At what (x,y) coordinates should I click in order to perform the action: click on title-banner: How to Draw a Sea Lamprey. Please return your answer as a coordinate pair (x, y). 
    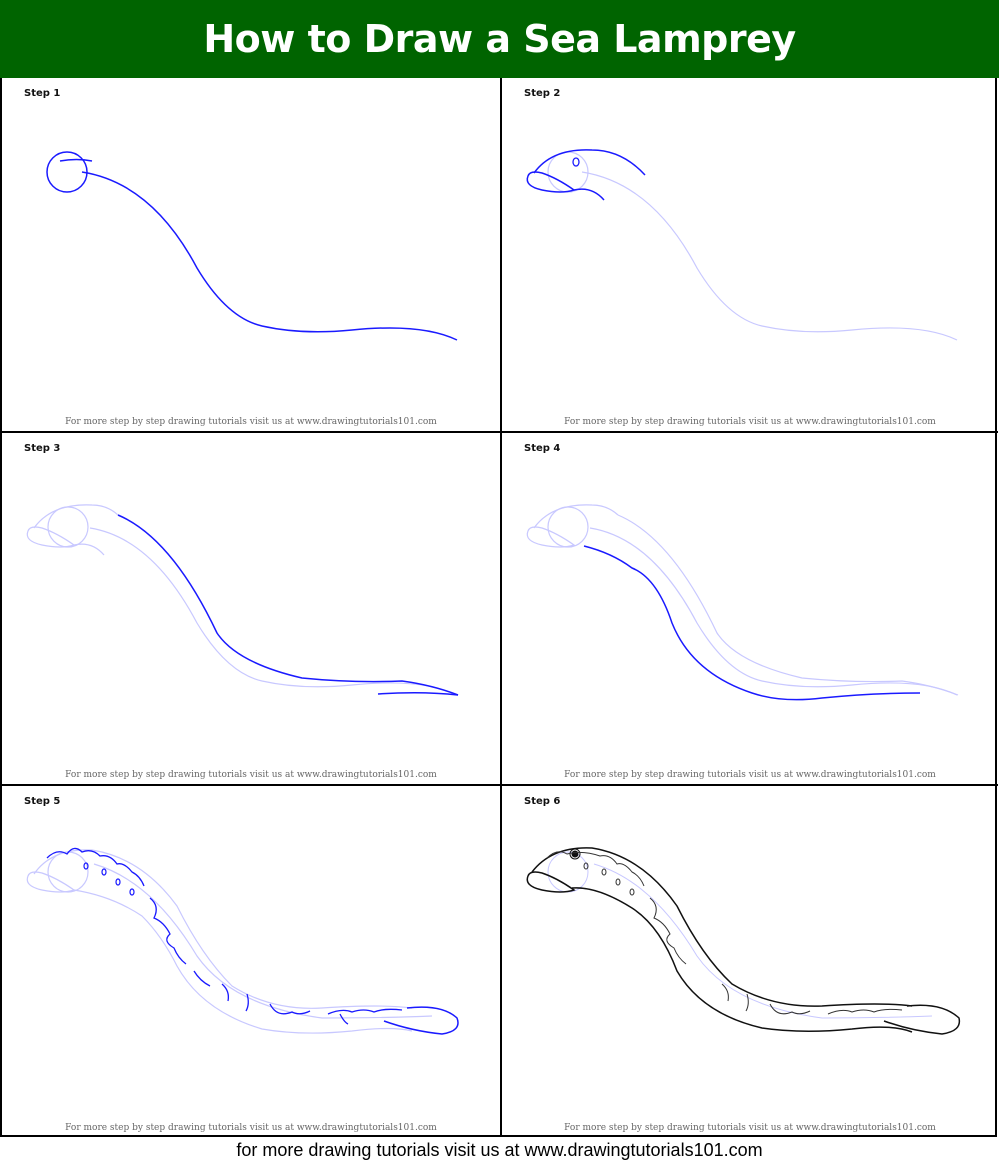
    Looking at the image, I should click on (499, 39).